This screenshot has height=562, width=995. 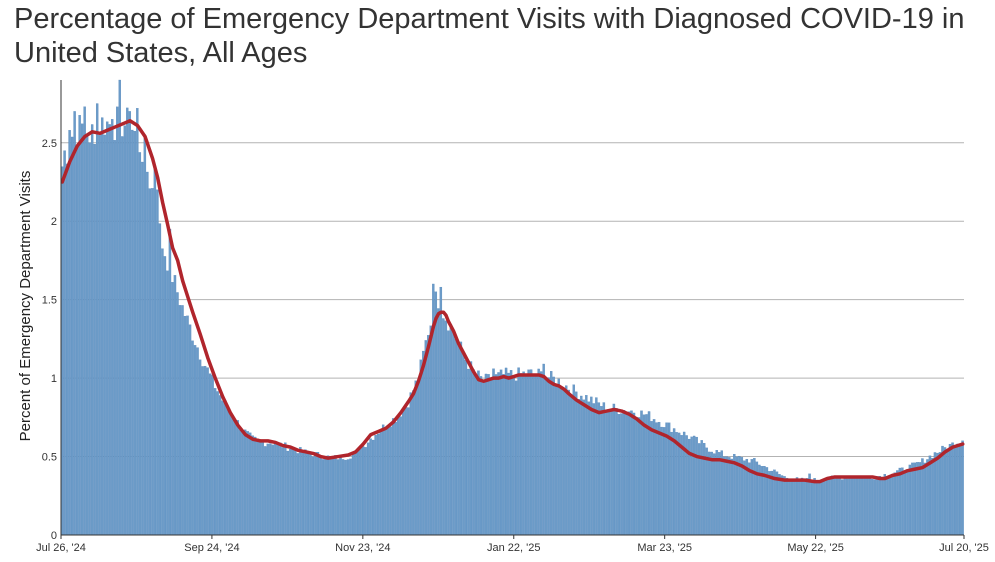 I want to click on x-tick-label: May 22, '25, so click(x=815, y=548).